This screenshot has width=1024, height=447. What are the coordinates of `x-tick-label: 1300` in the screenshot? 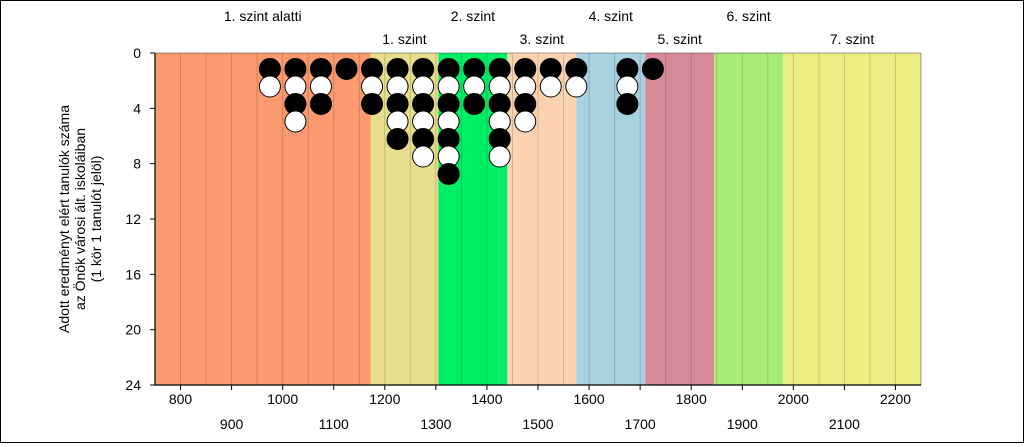 It's located at (435, 424).